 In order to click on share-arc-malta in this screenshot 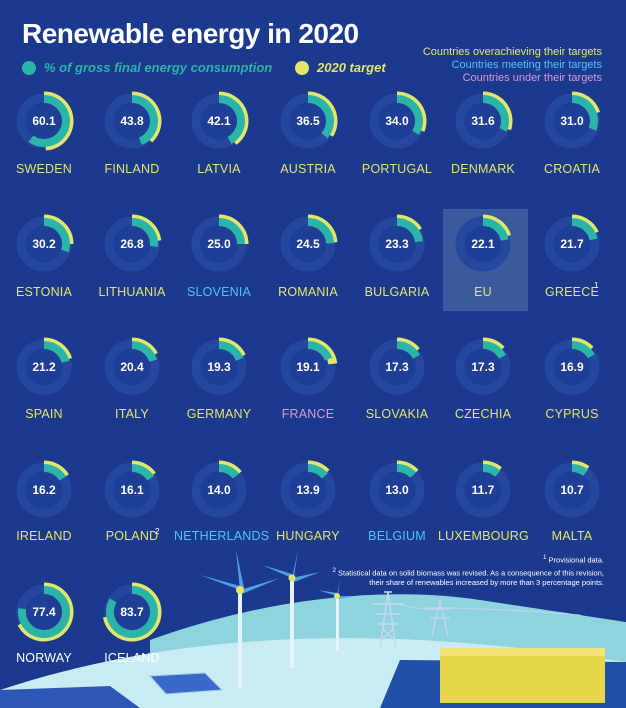, I will do `click(580, 470)`.